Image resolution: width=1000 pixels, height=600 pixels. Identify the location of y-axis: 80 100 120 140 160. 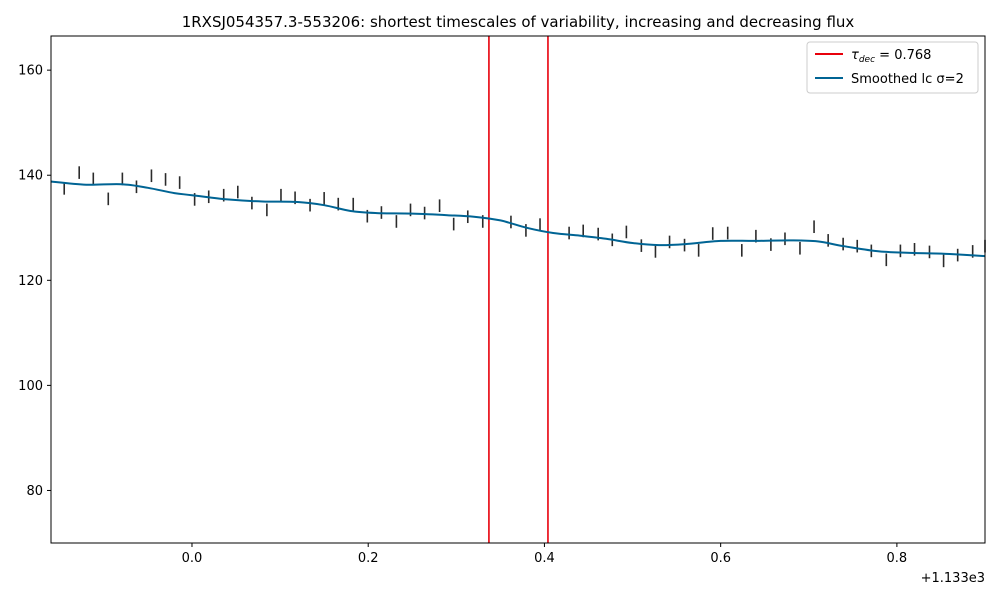
(34, 281).